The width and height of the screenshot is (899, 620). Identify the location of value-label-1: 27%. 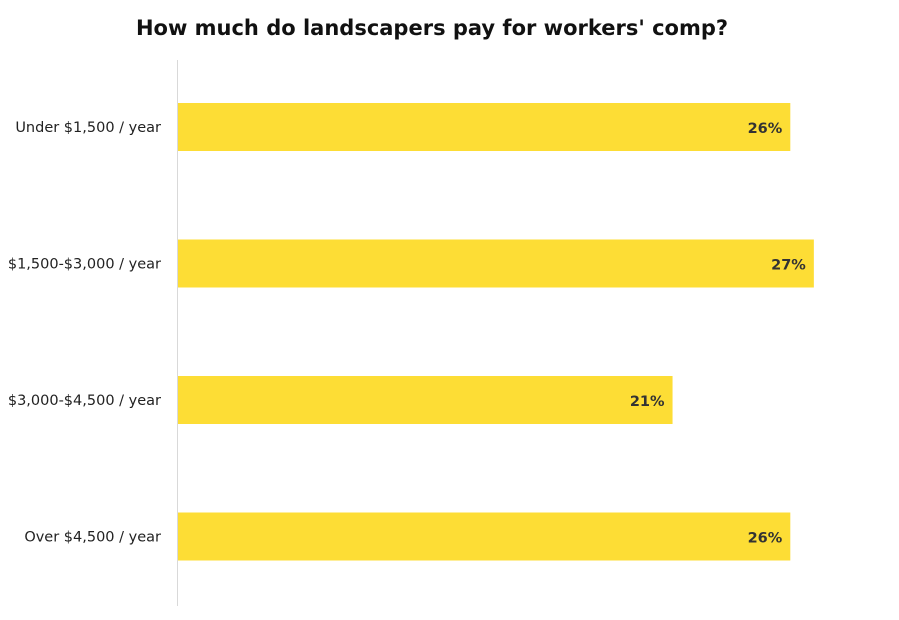
(788, 266).